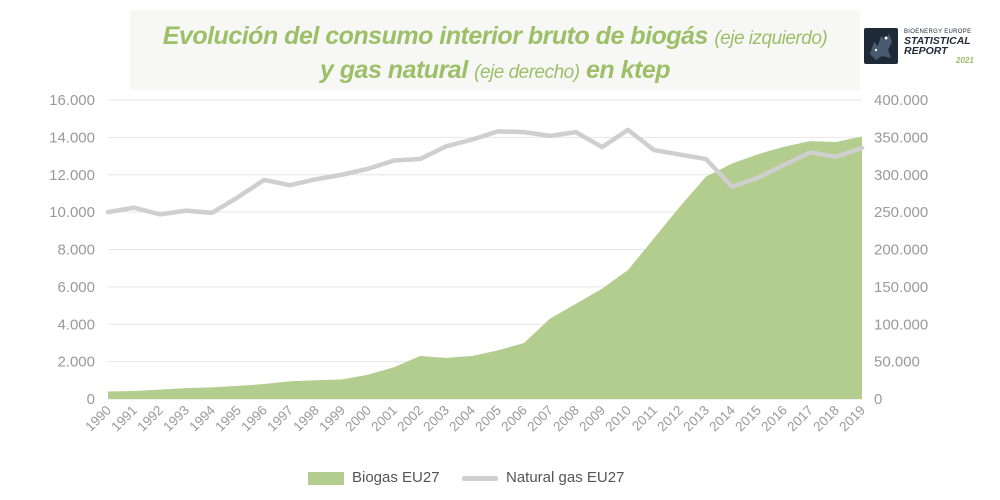 The height and width of the screenshot is (500, 1000). What do you see at coordinates (72, 175) in the screenshot?
I see `left-tick-label: 12.000` at bounding box center [72, 175].